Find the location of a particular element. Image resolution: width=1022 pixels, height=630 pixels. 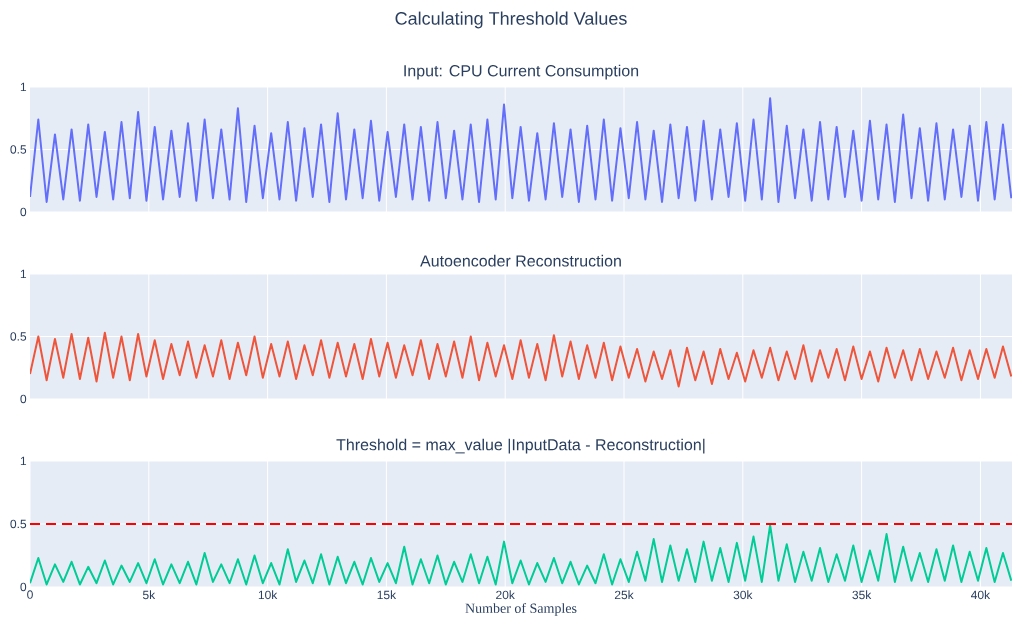

x-tick-label: 35k is located at coordinates (862, 595).